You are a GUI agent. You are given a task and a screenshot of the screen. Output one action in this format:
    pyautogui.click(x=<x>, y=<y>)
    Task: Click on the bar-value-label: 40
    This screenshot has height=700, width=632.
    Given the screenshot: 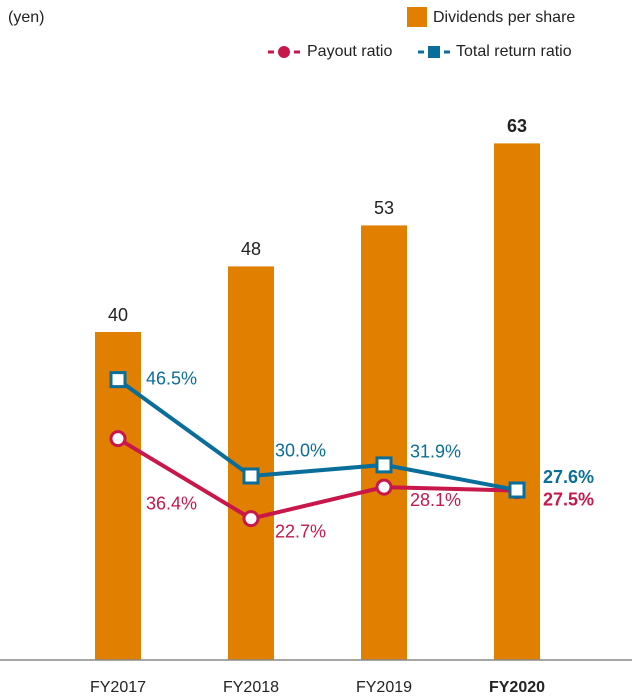 What is the action you would take?
    pyautogui.click(x=118, y=315)
    